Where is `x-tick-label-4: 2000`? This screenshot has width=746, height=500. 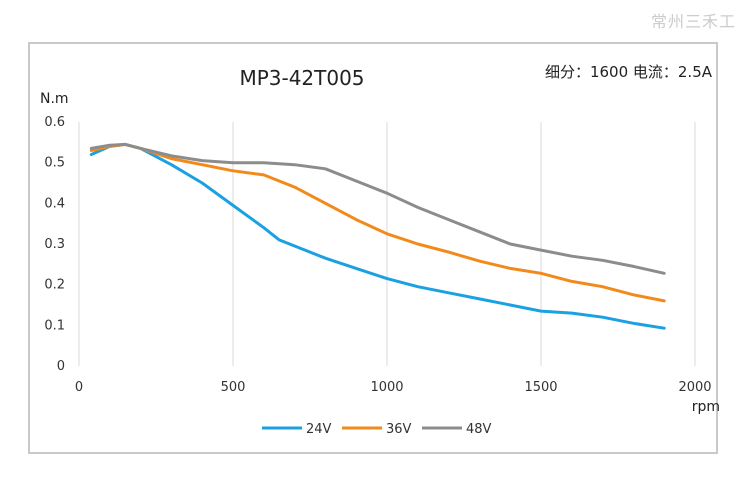 x-tick-label-4: 2000 is located at coordinates (694, 387).